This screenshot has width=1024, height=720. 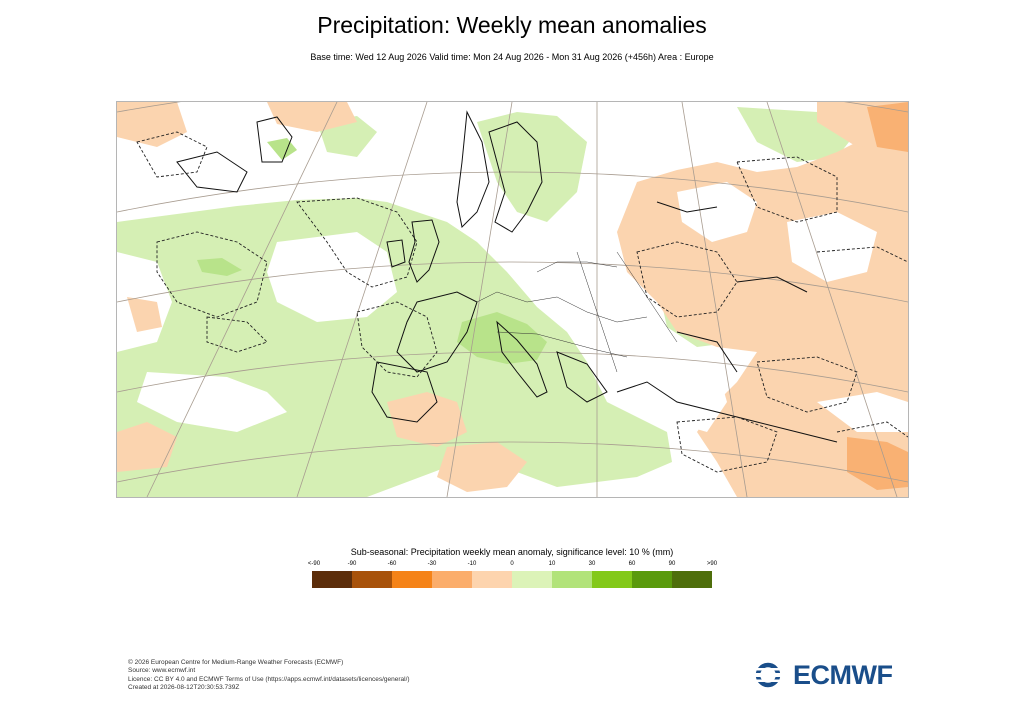 I want to click on legend-color-bar, so click(x=512, y=579).